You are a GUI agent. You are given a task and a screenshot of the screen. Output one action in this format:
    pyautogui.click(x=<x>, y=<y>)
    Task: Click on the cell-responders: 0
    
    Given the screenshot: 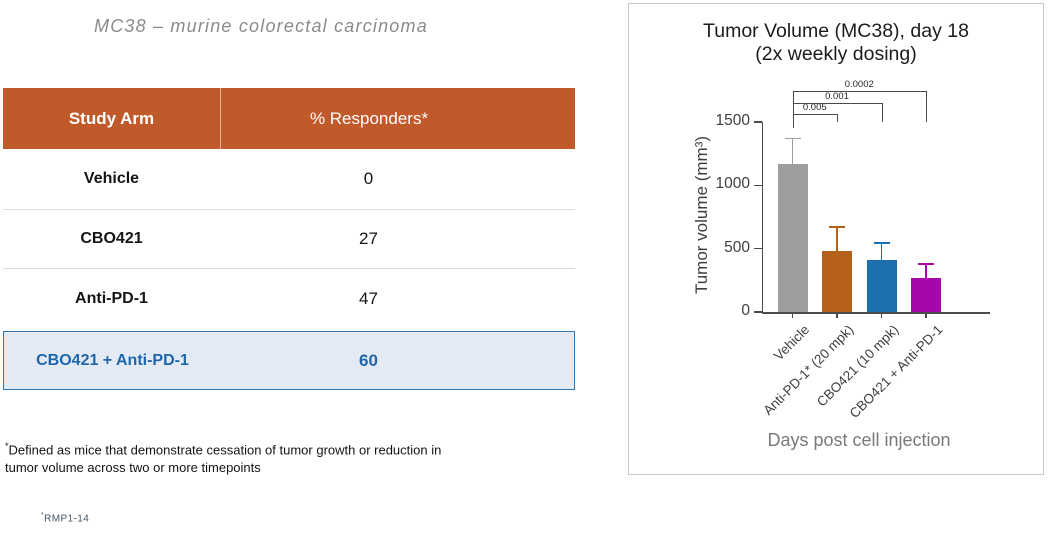 What is the action you would take?
    pyautogui.click(x=368, y=178)
    